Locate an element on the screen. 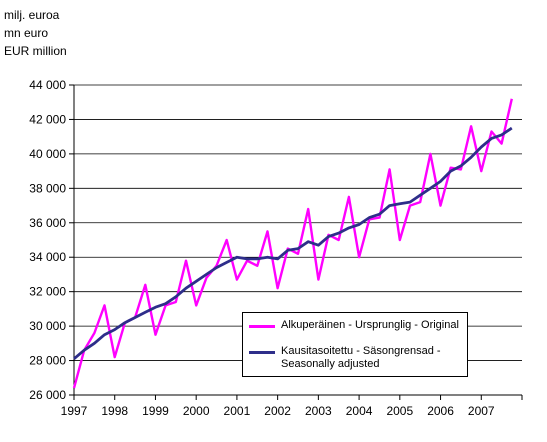 The height and width of the screenshot is (442, 547). x-tick-label: 2003 is located at coordinates (318, 411).